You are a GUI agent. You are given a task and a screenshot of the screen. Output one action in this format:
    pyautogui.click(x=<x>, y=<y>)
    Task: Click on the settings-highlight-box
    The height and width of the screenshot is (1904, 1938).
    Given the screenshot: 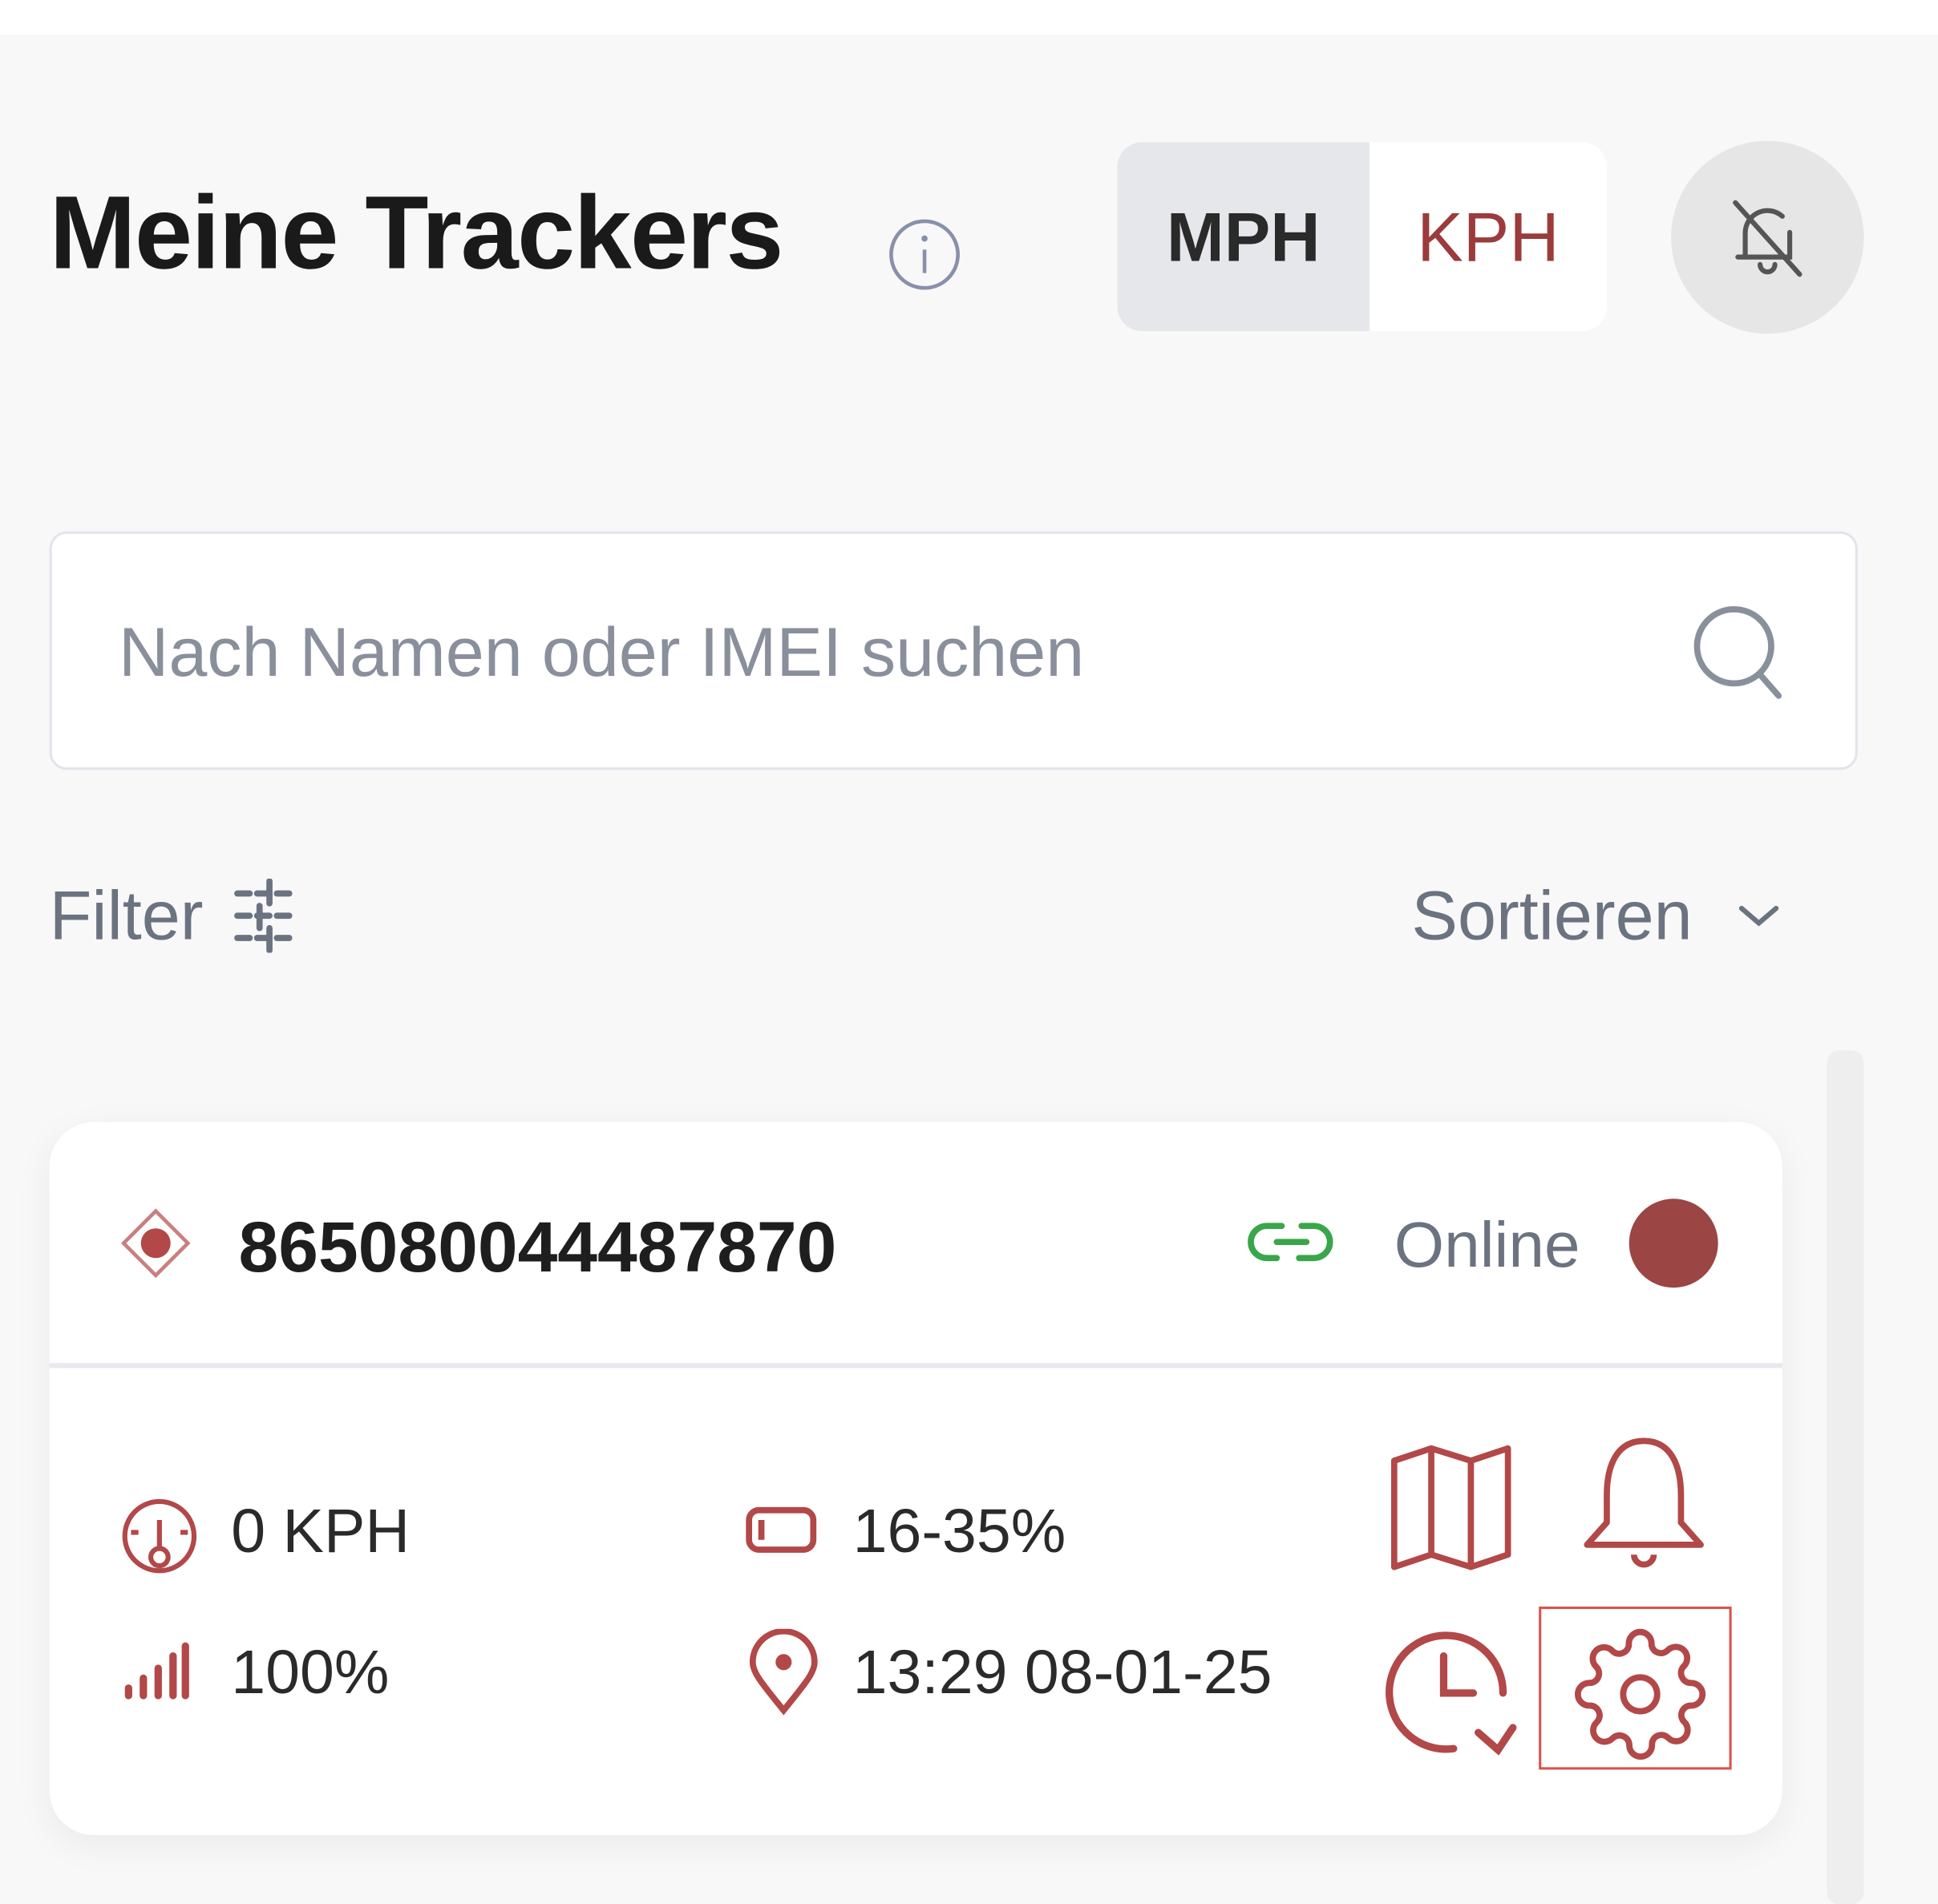 What is the action you would take?
    pyautogui.click(x=1635, y=1688)
    